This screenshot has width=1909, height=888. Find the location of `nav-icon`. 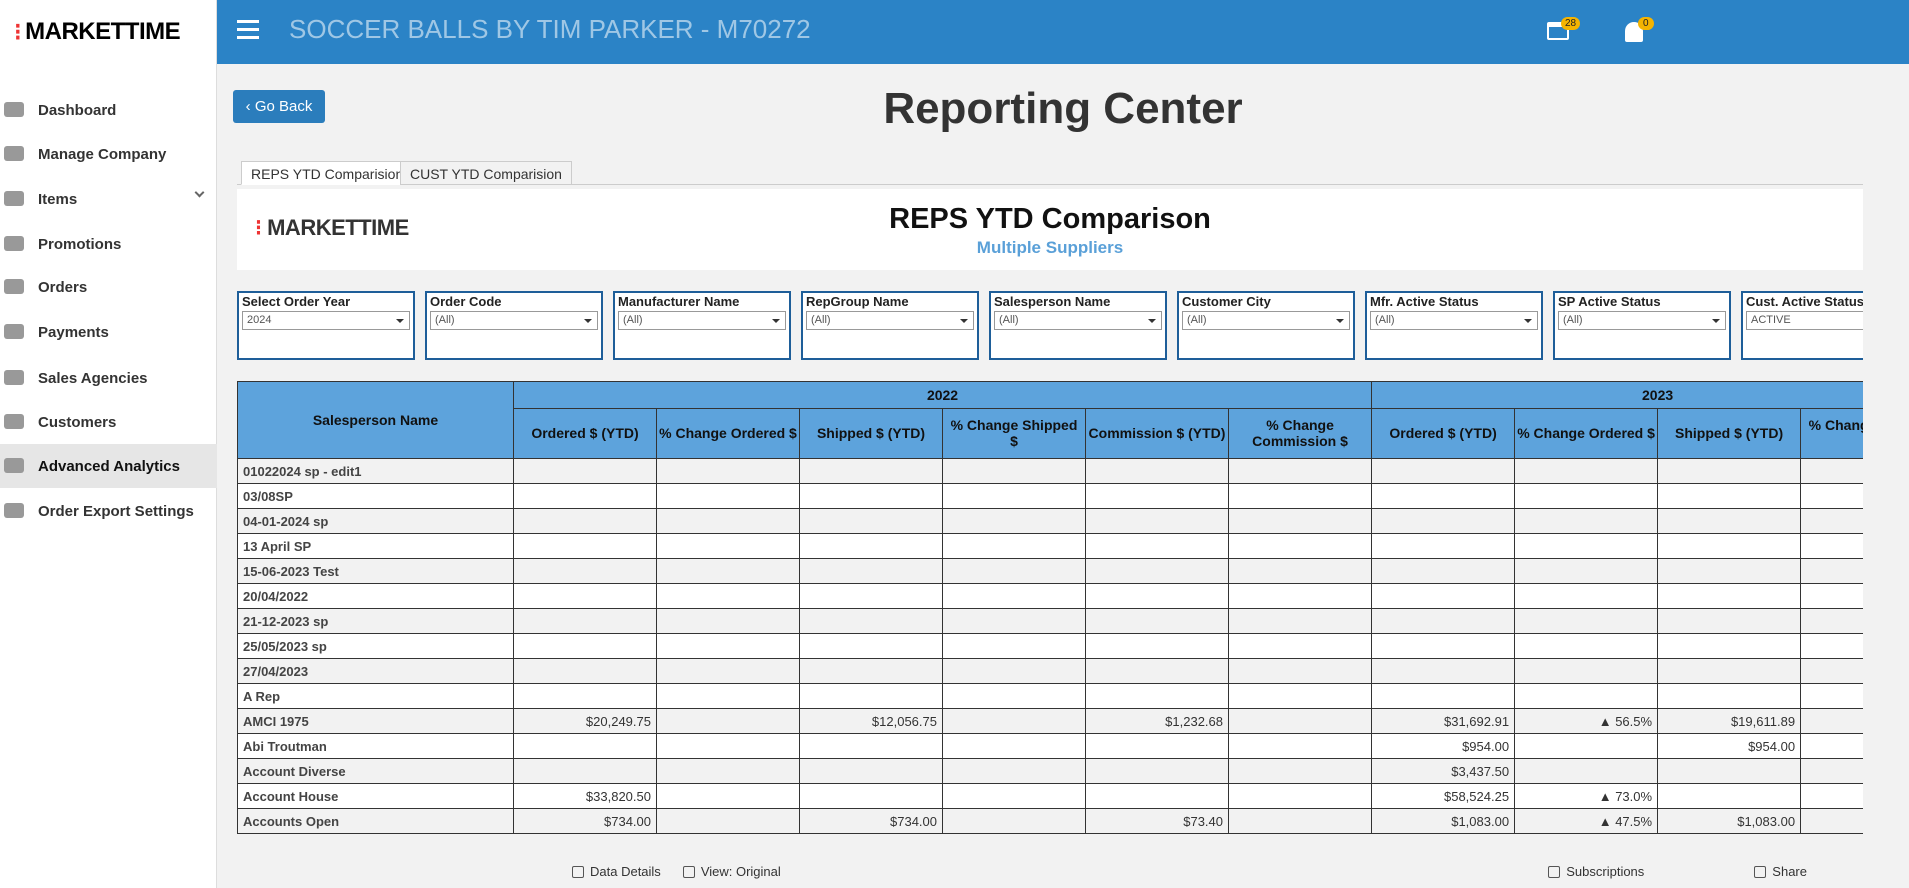

nav-icon is located at coordinates (14, 153).